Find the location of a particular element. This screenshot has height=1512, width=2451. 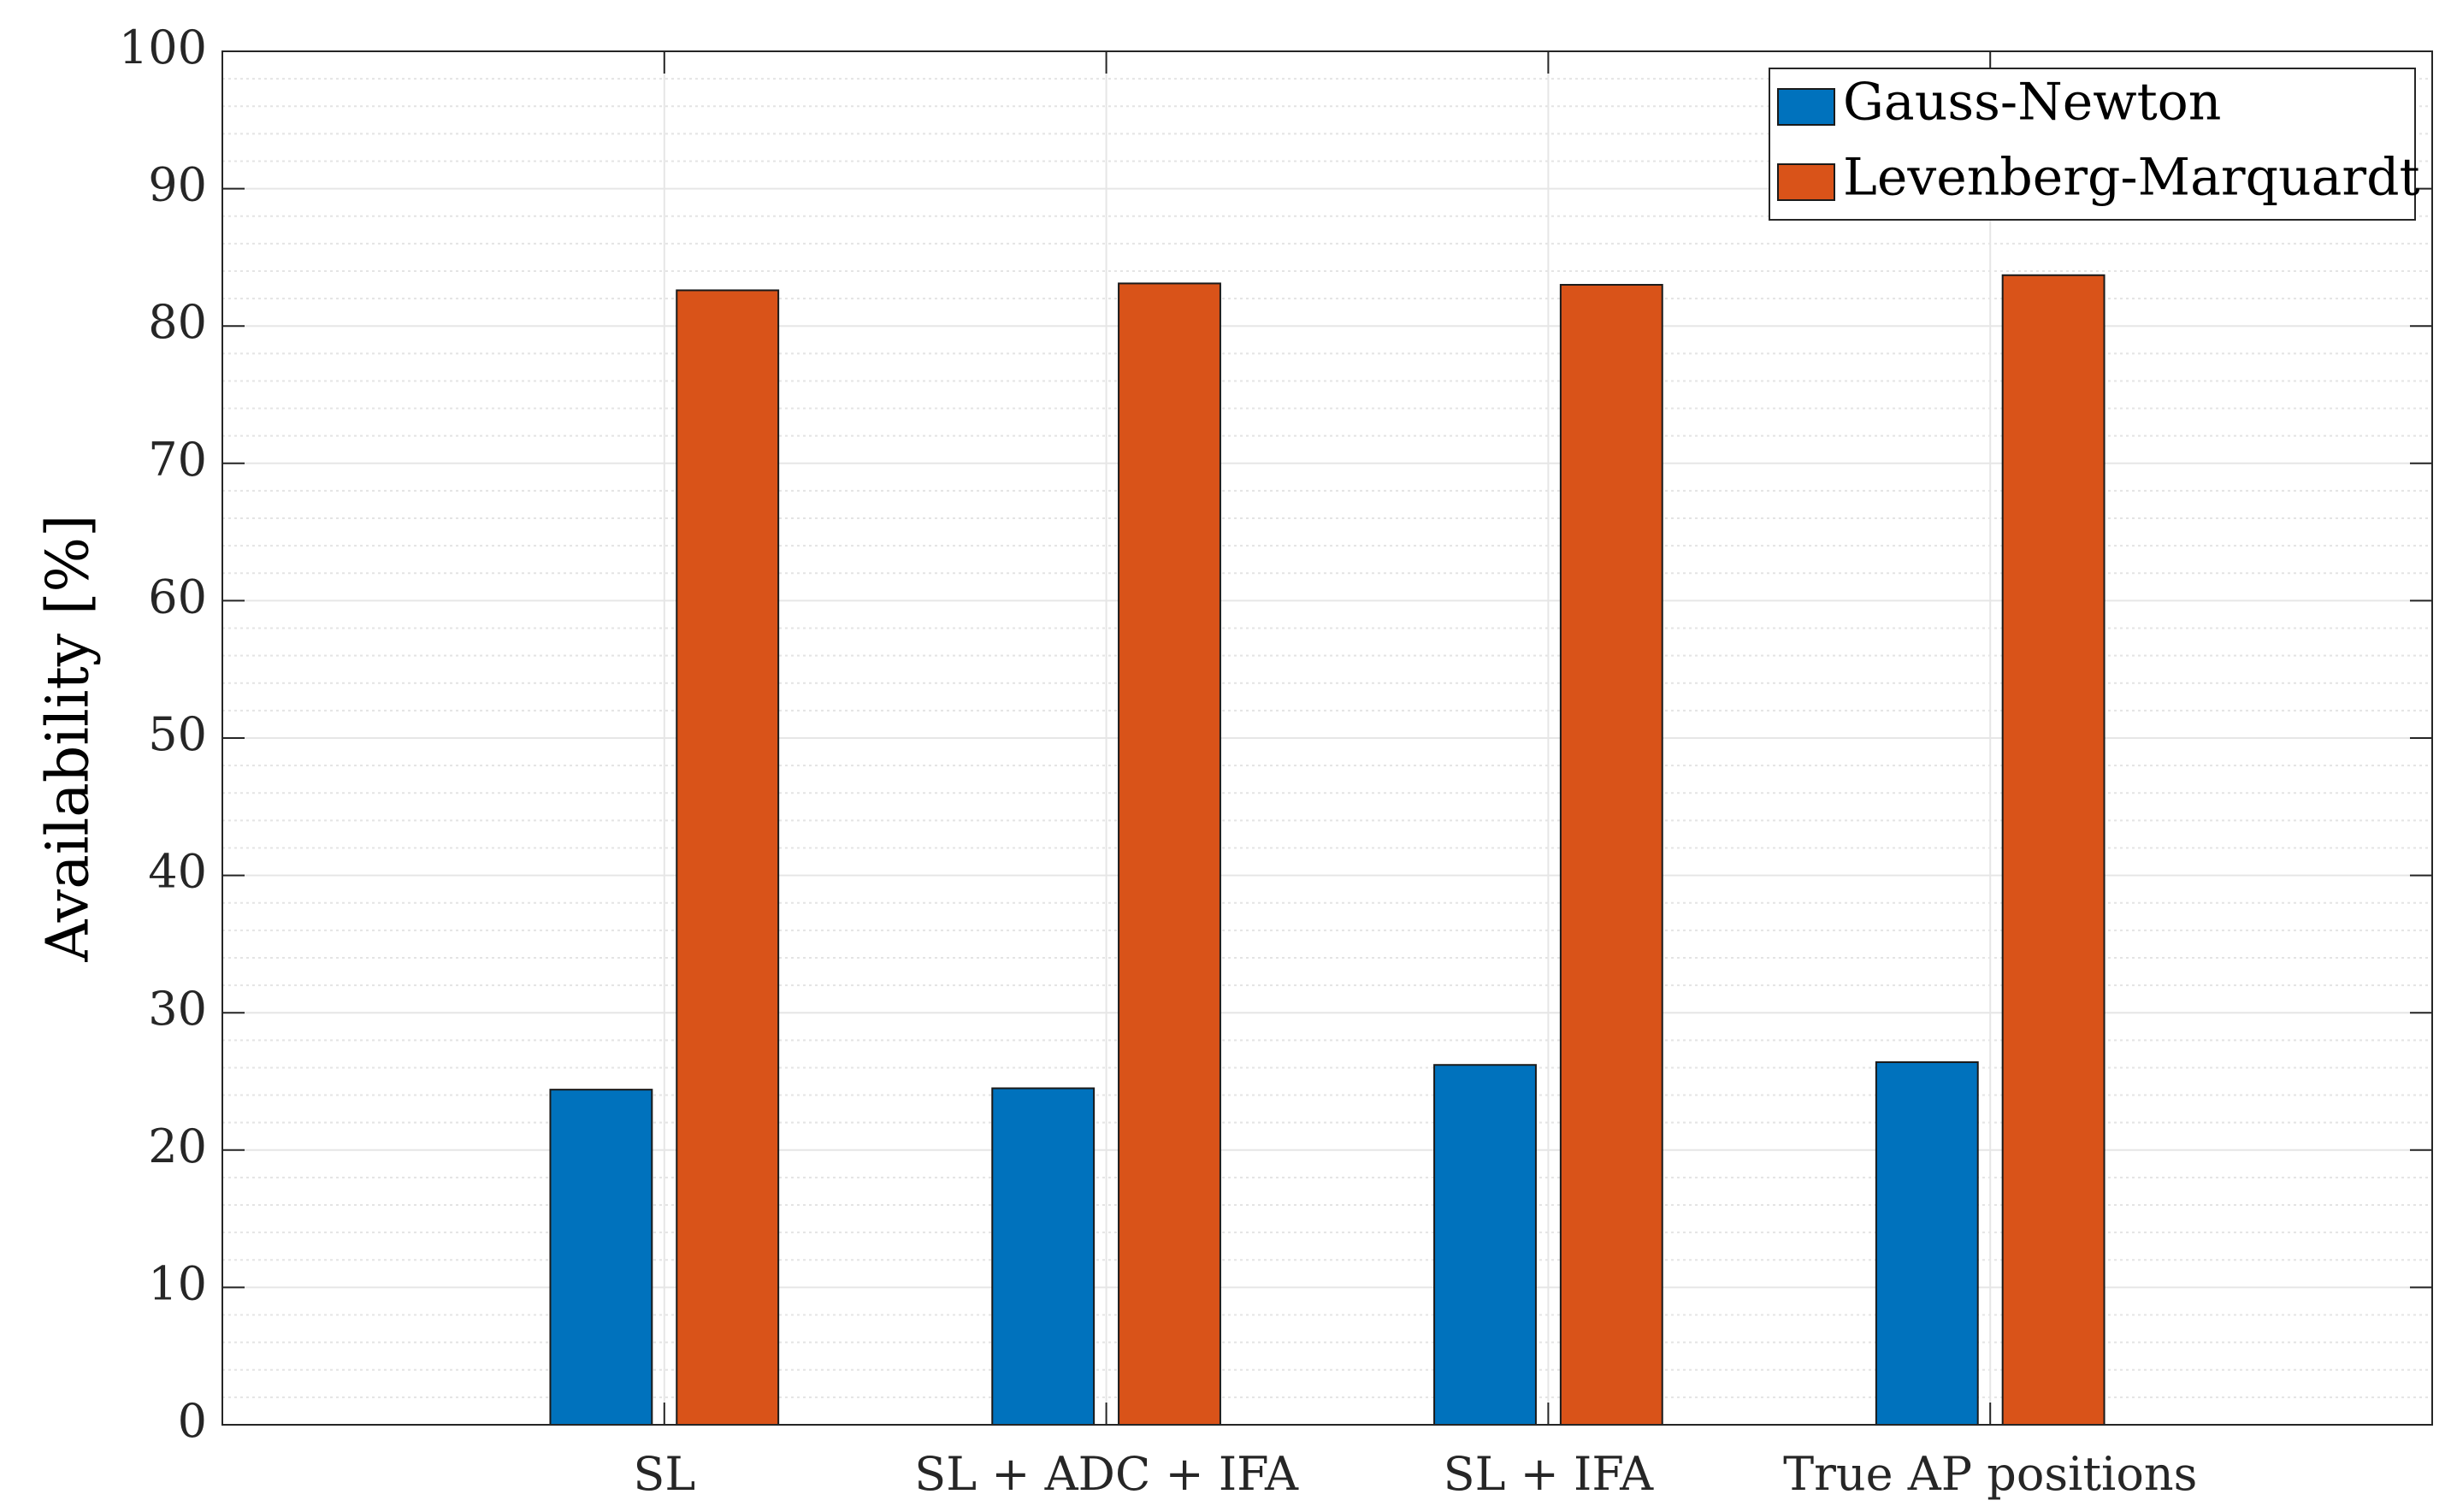

y-tick-label: 90 is located at coordinates (177, 185).